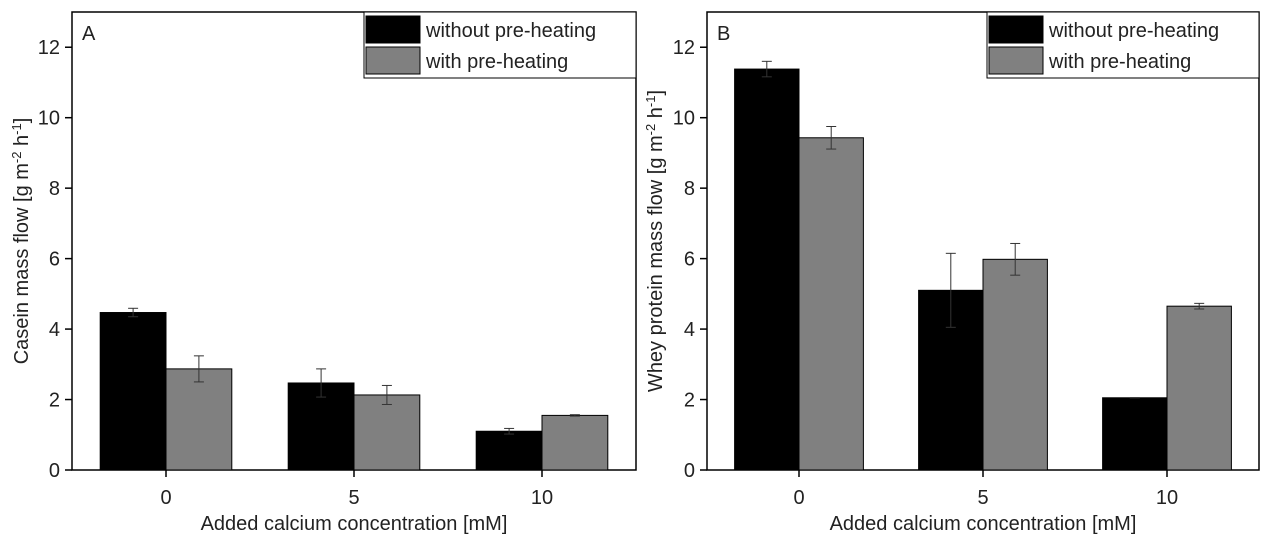  I want to click on y-axis-label: Whey protein mass flow [g m-2 h-1], so click(655, 241).